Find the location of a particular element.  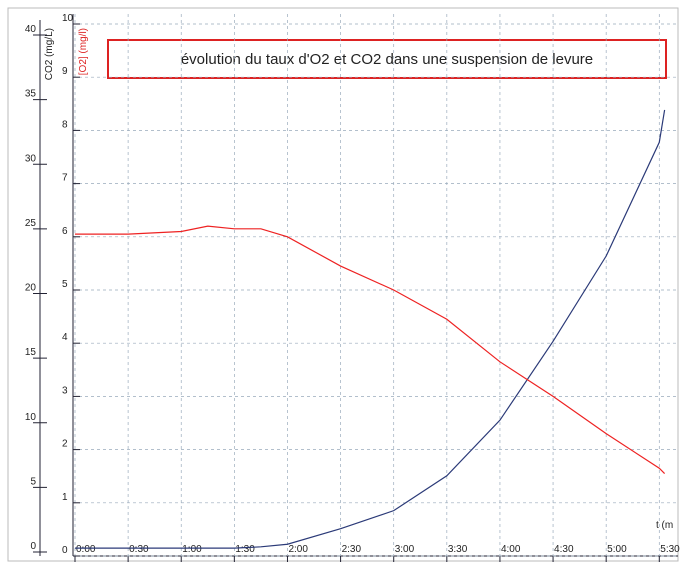

x-tick-label: 3:00 is located at coordinates (405, 549).